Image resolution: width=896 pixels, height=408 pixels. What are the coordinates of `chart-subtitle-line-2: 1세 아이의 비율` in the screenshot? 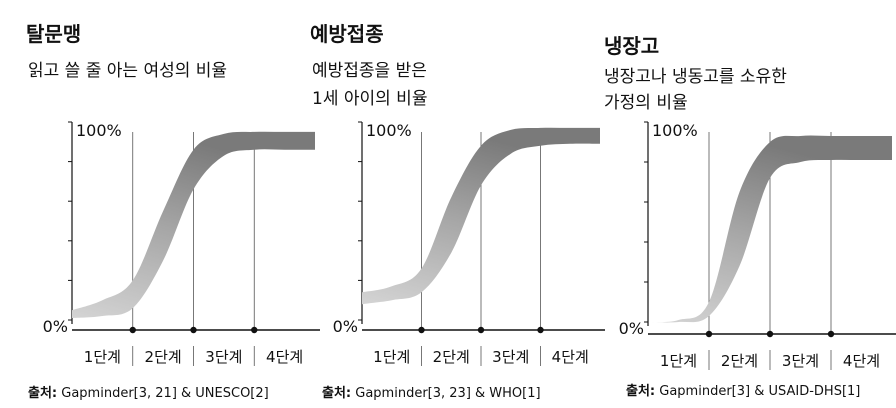 It's located at (370, 99).